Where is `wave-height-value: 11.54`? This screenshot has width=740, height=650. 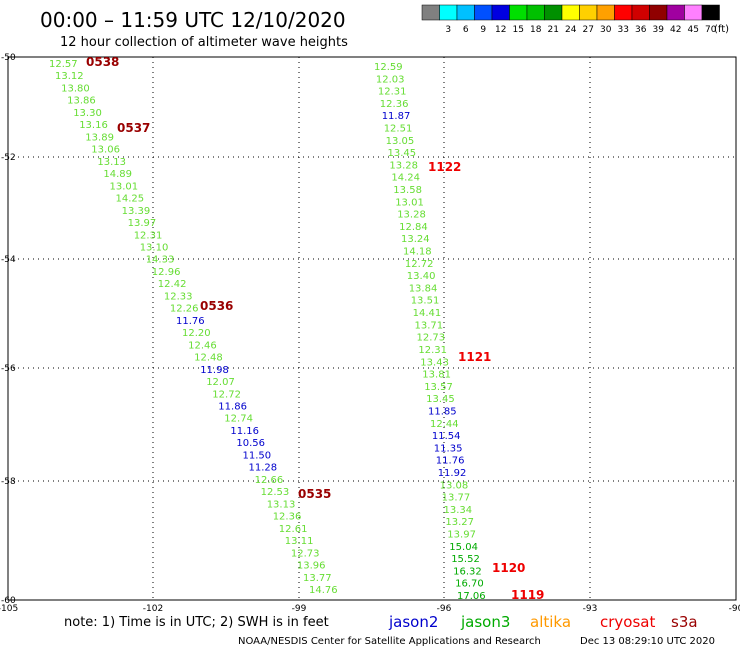 wave-height-value: 11.54 is located at coordinates (446, 436).